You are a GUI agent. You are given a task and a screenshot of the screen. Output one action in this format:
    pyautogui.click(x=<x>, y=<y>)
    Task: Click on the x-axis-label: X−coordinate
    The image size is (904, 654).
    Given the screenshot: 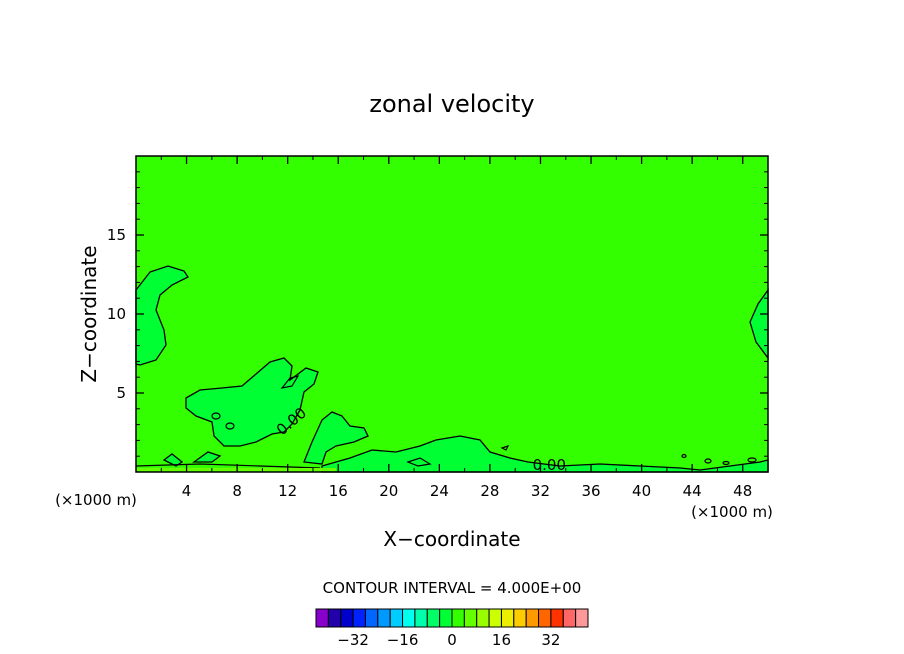 What is the action you would take?
    pyautogui.click(x=451, y=539)
    